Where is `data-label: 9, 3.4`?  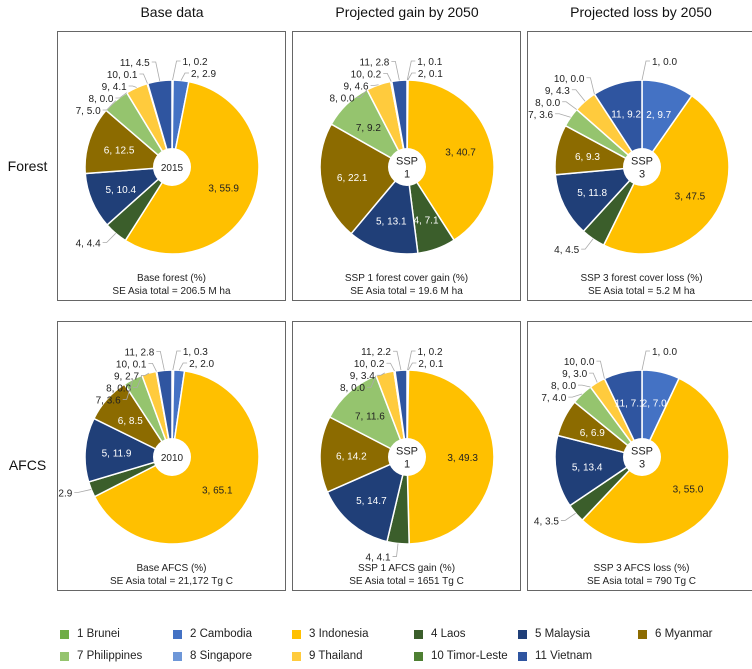 data-label: 9, 3.4 is located at coordinates (362, 376).